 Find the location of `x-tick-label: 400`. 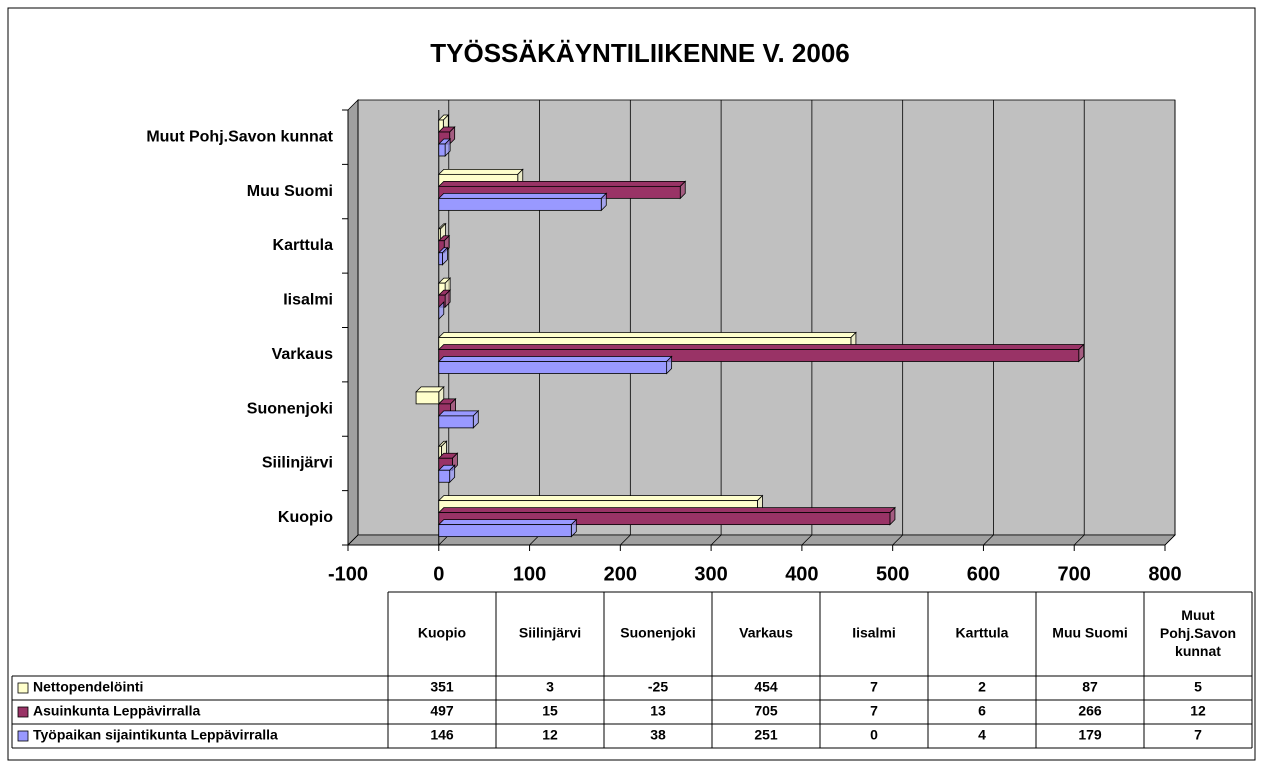

x-tick-label: 400 is located at coordinates (801, 574).